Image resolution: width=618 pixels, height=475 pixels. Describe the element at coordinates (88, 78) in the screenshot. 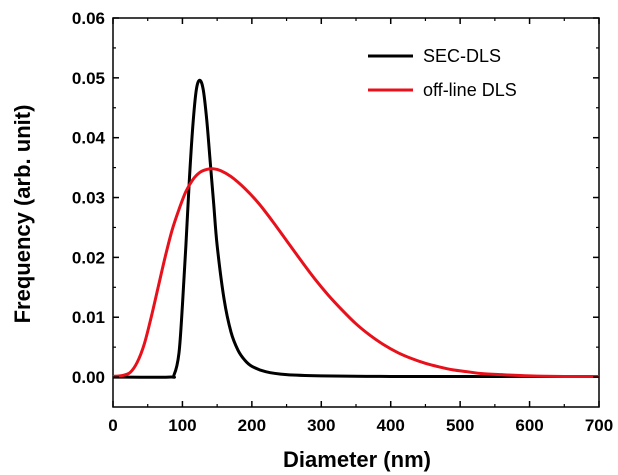

I see `y-tick-label: 0.05` at that location.